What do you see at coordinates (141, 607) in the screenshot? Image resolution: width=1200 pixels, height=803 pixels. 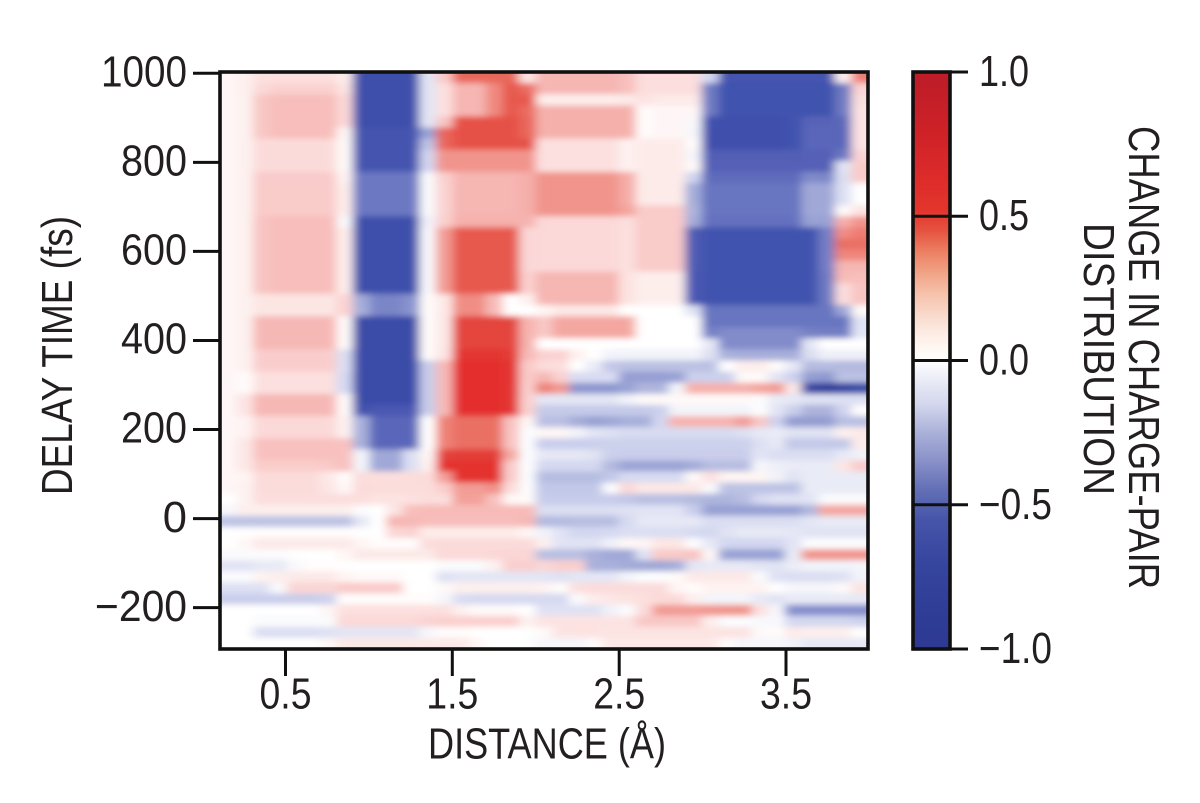 I see `svg-text: −200` at bounding box center [141, 607].